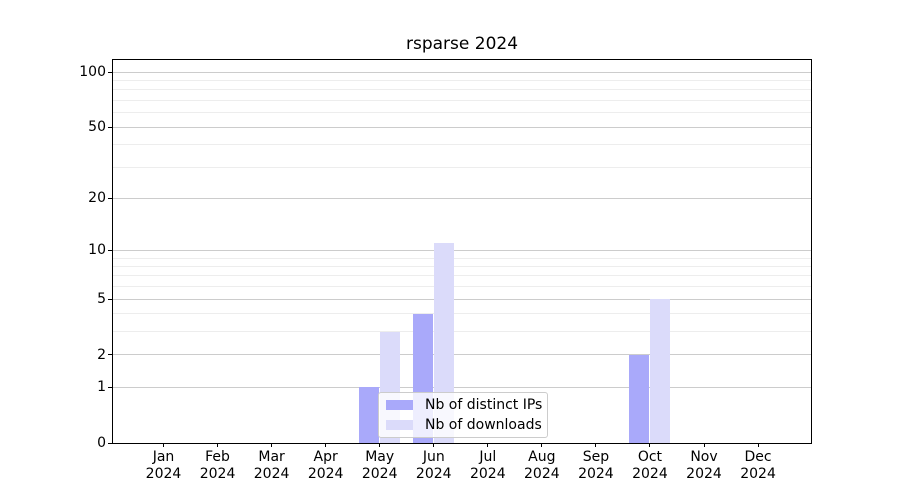 The height and width of the screenshot is (500, 900). What do you see at coordinates (433, 465) in the screenshot?
I see `x-tick-label: Jun 2024` at bounding box center [433, 465].